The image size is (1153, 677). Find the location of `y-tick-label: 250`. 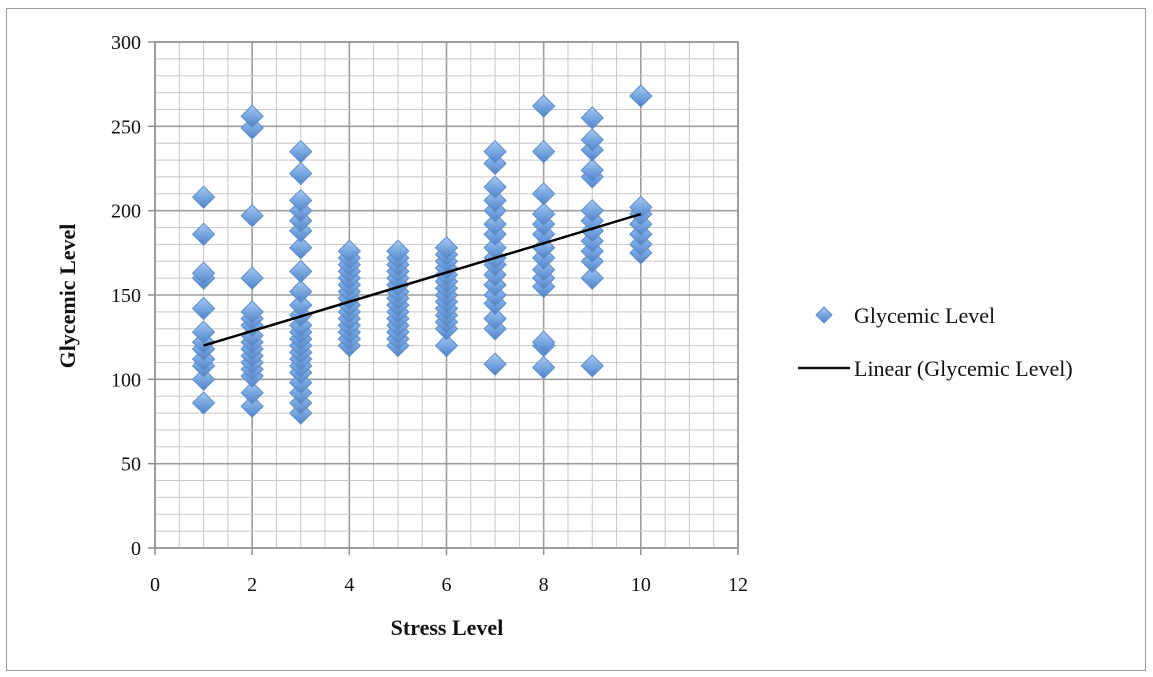

y-tick-label: 250 is located at coordinates (126, 127).